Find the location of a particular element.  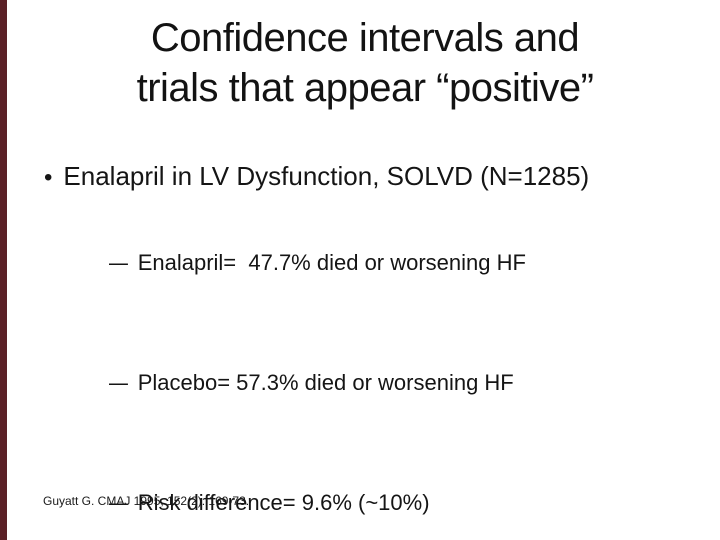

sub-bullet-item: – Enalapril= 47.7% died or worsening HF is located at coordinates (299, 263).